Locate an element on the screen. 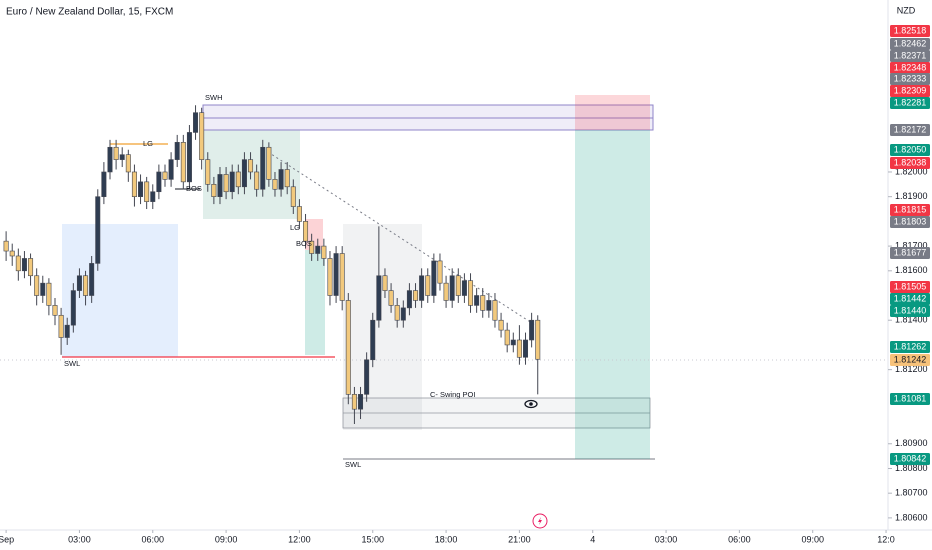  badge-label: 1.80842 is located at coordinates (910, 458).